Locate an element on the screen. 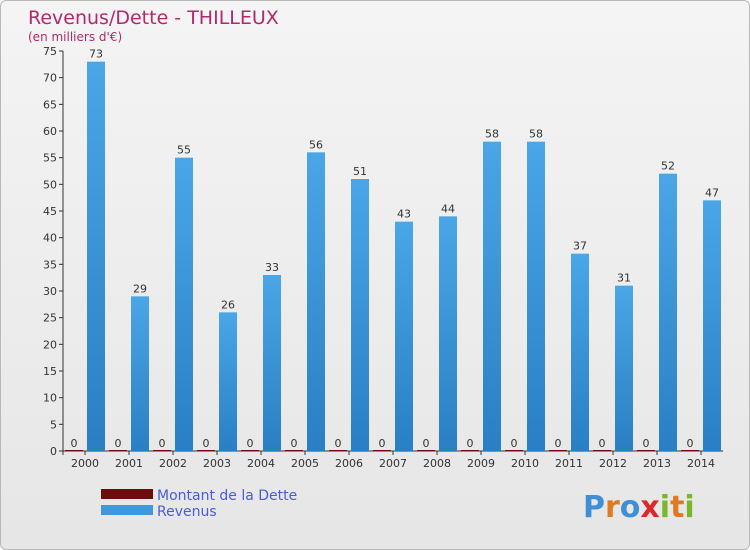 This screenshot has width=750, height=550. x-tick-label: 2006 is located at coordinates (349, 463).